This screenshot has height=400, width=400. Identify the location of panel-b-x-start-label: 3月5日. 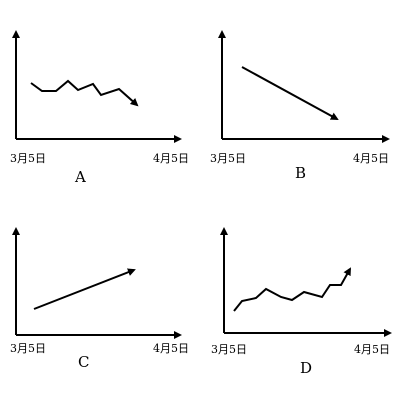
(228, 158).